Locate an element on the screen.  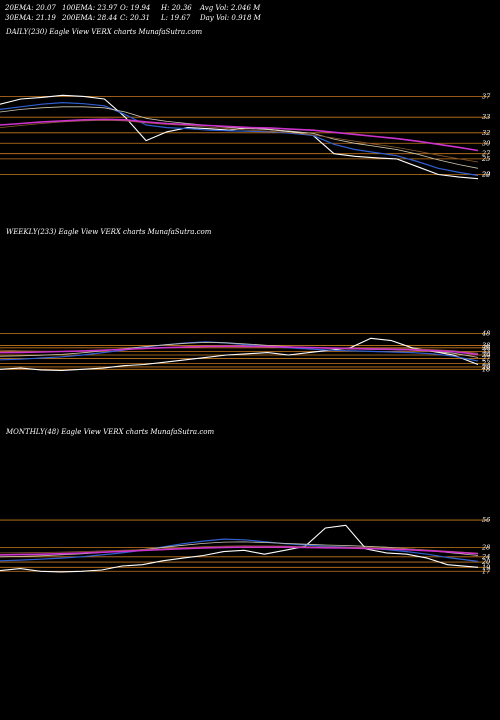
y-tick-label: 23 is located at coordinates (485, 363).